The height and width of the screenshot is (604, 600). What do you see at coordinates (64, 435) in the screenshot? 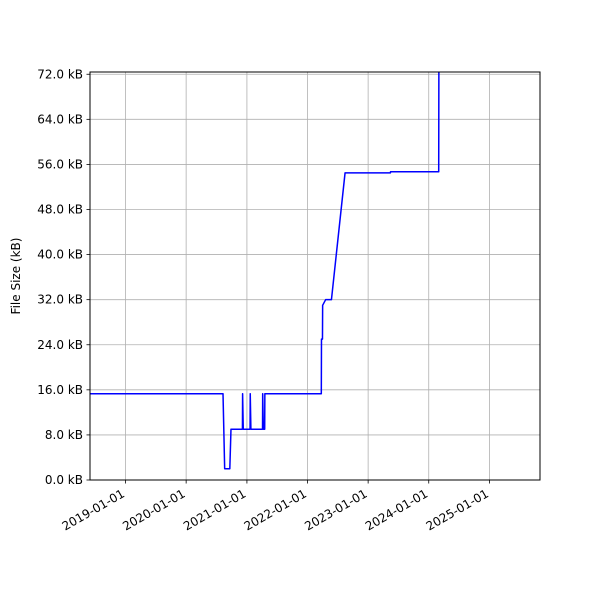
I see `y-tick-label: 8.0 kB` at bounding box center [64, 435].